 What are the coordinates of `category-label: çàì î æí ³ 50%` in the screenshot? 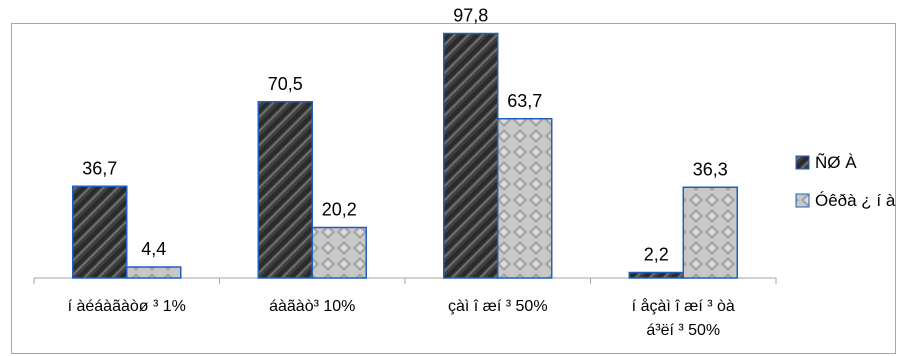 It's located at (498, 306).